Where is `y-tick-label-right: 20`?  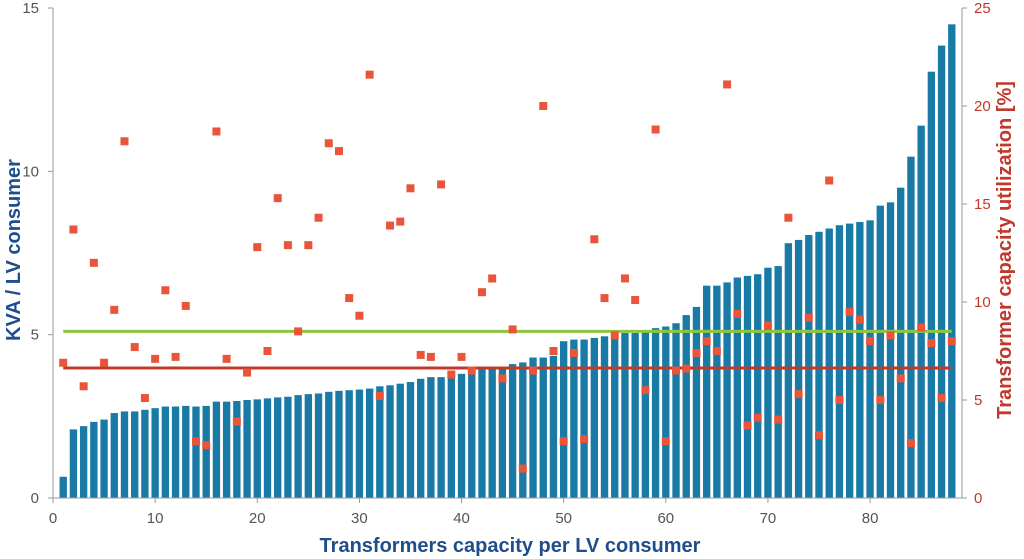
y-tick-label-right: 20 is located at coordinates (982, 106).